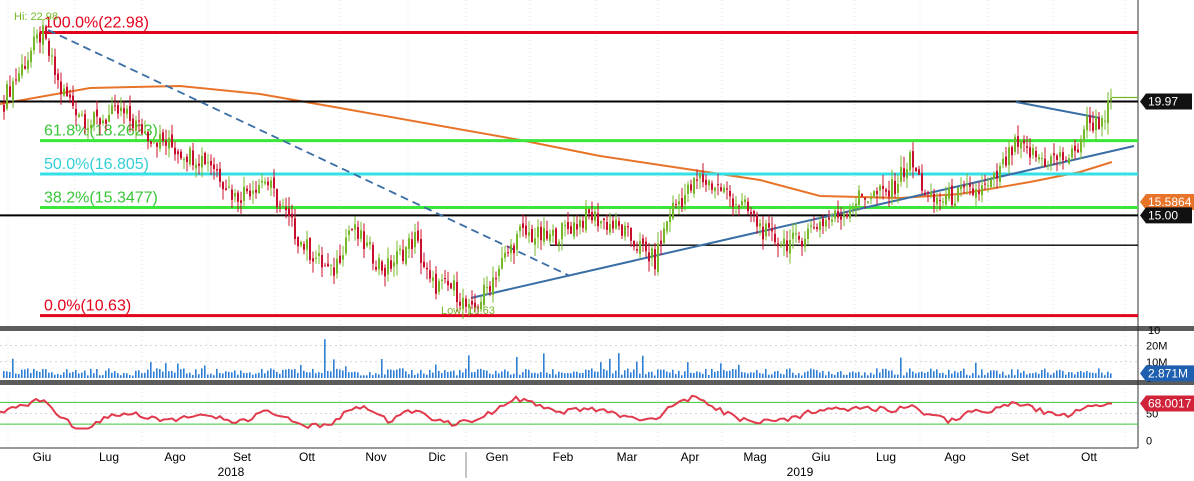 The width and height of the screenshot is (1194, 481). What do you see at coordinates (1149, 442) in the screenshot?
I see `rsi-tick-label: 0` at bounding box center [1149, 442].